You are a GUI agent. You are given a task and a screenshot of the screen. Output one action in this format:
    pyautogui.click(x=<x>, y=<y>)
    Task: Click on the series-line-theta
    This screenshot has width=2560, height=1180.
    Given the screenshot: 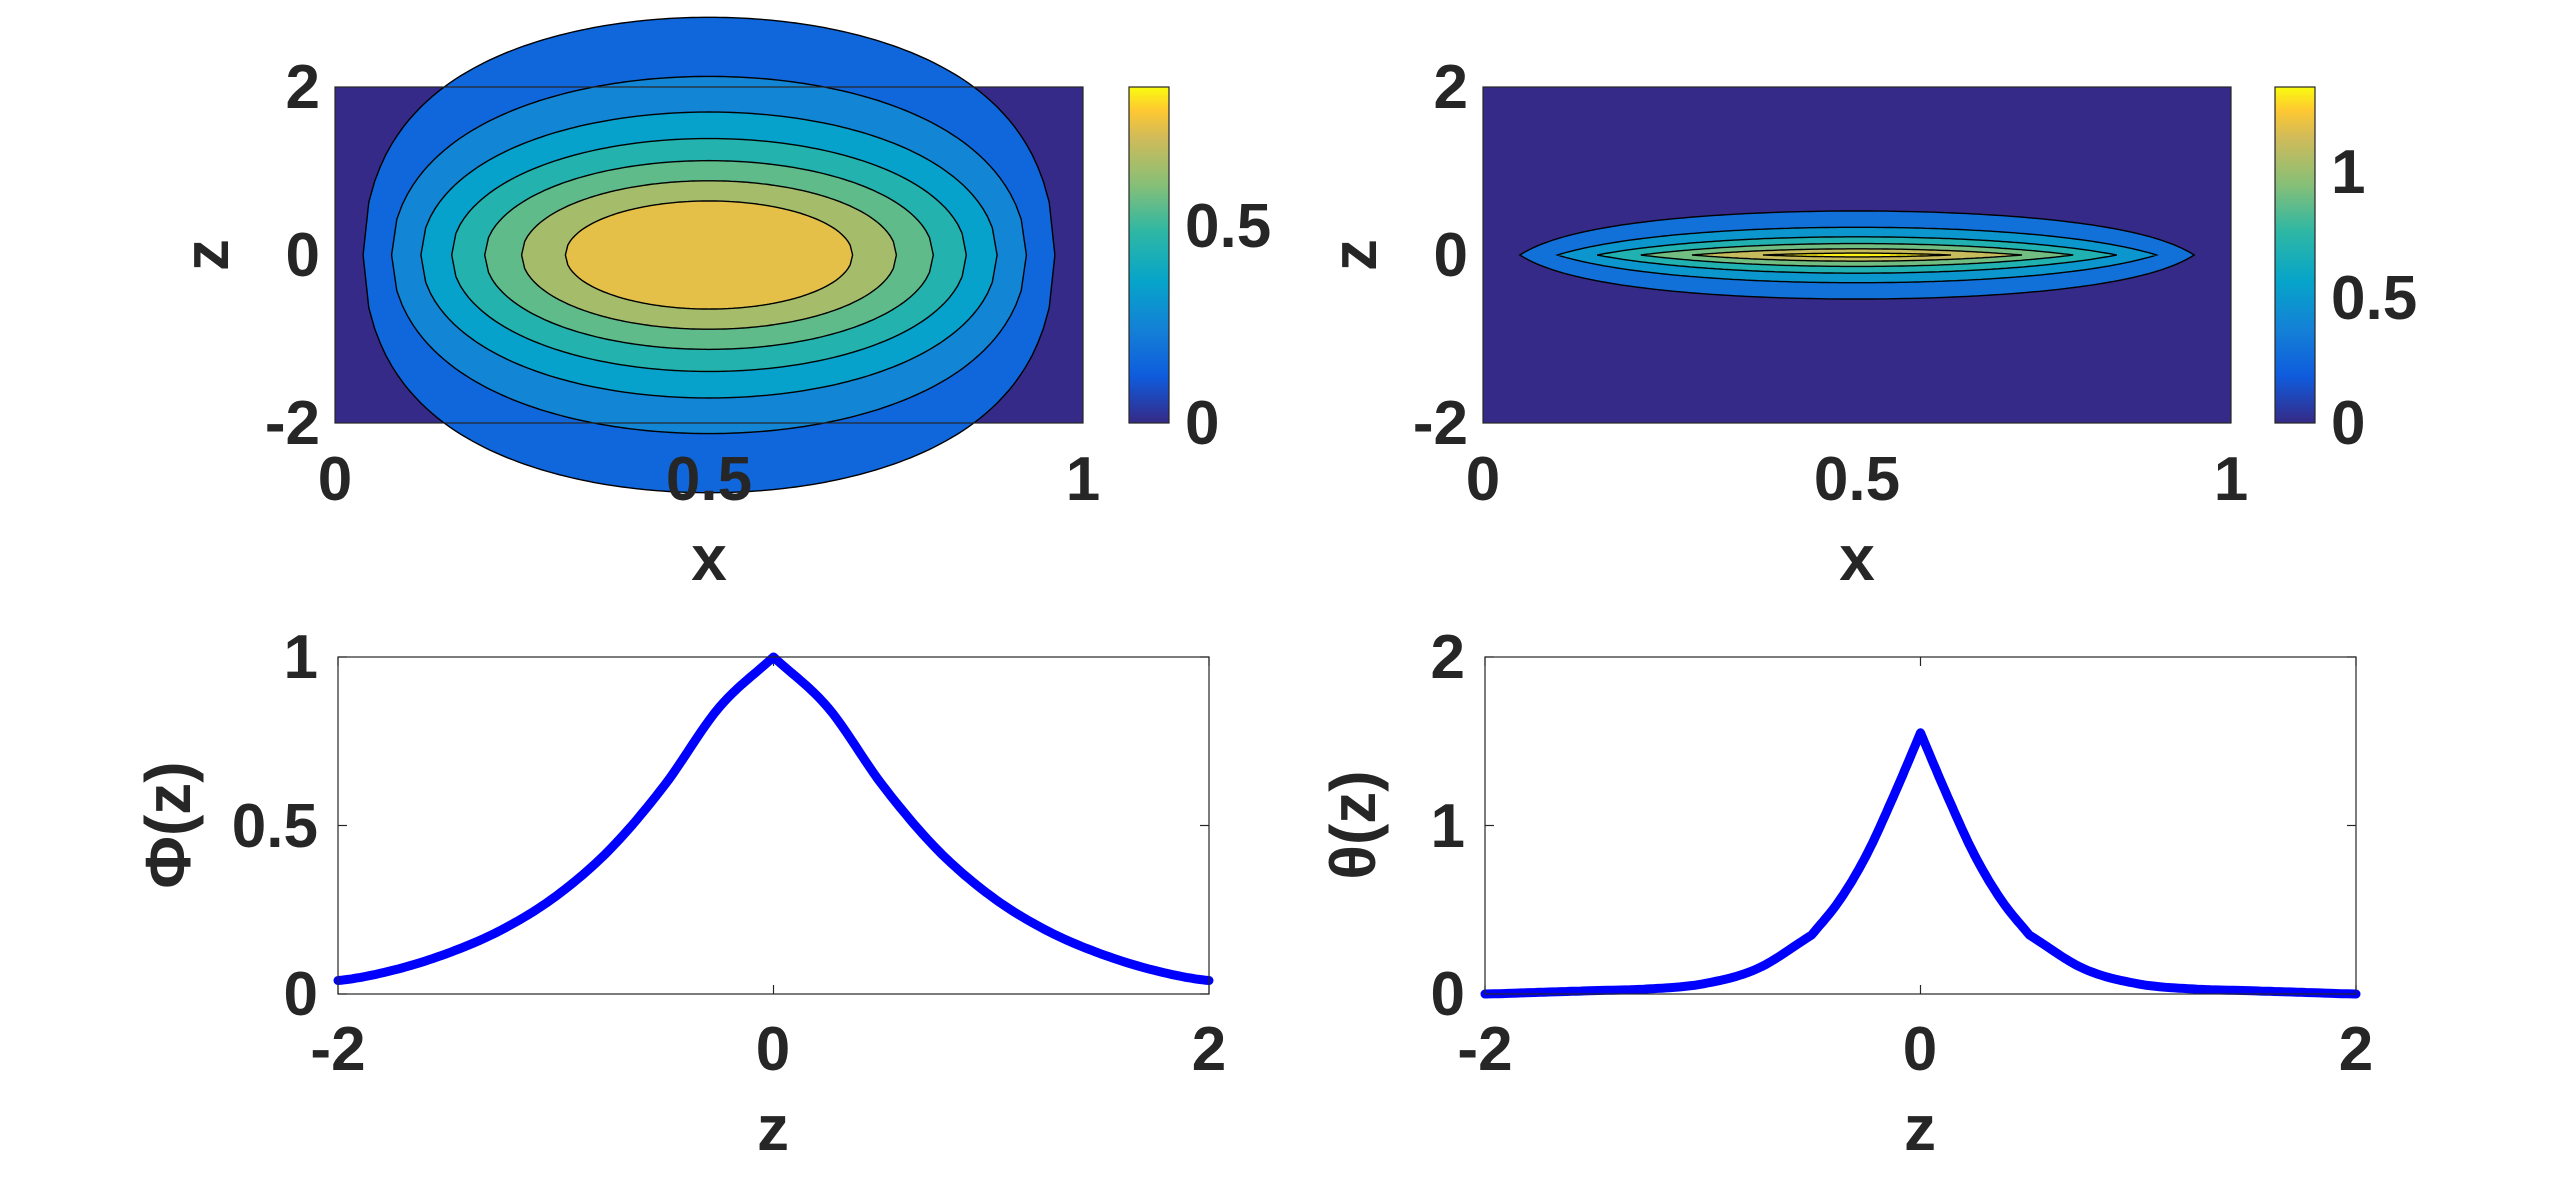 What is the action you would take?
    pyautogui.click(x=1920, y=863)
    